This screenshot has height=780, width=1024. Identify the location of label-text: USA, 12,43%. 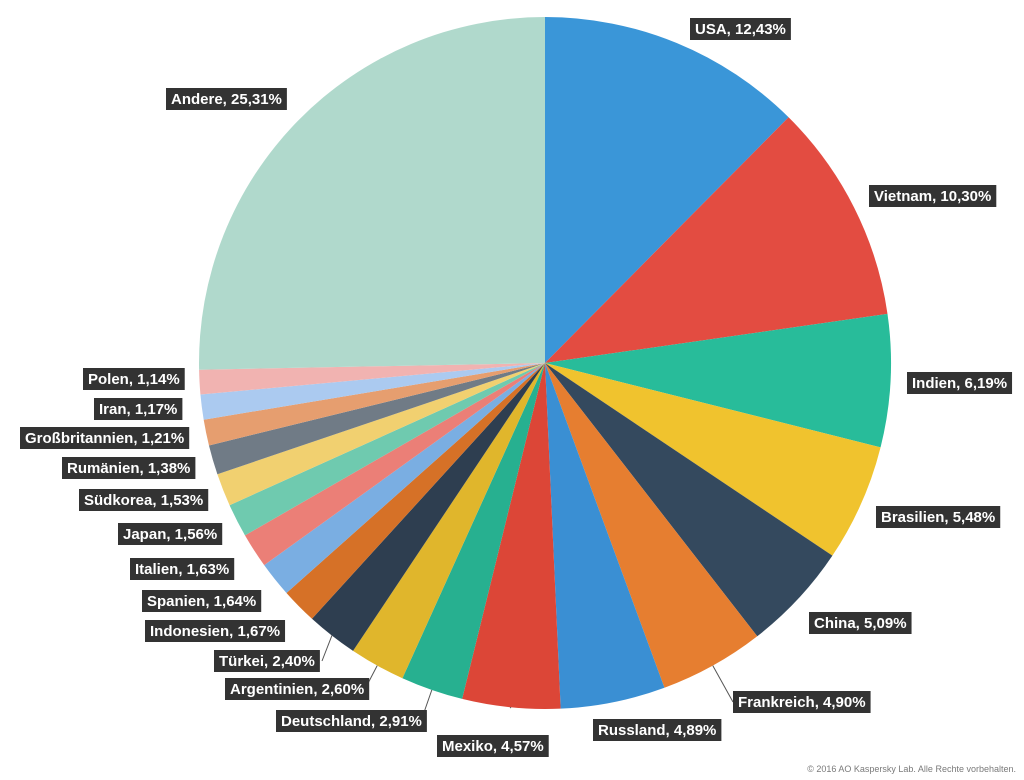
(740, 29).